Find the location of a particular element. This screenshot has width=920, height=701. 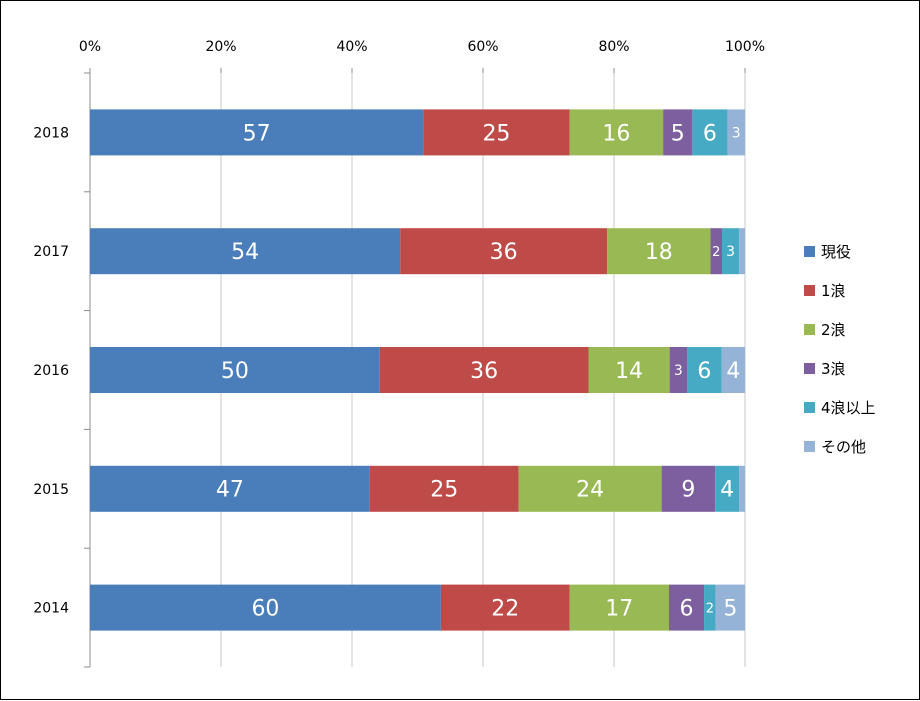

data-label: 60 is located at coordinates (265, 609).